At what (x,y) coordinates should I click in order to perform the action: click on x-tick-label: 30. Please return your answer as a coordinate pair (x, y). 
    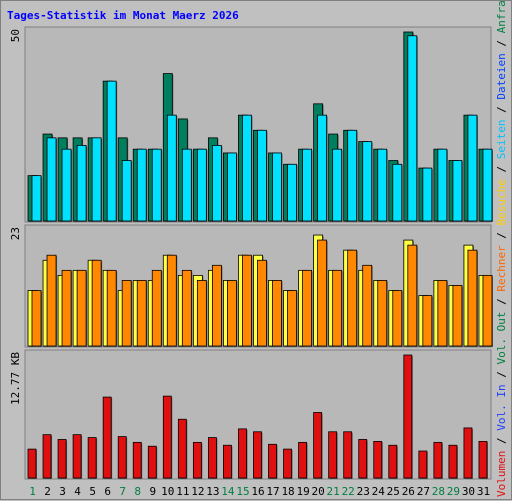
    Looking at the image, I should click on (468, 491).